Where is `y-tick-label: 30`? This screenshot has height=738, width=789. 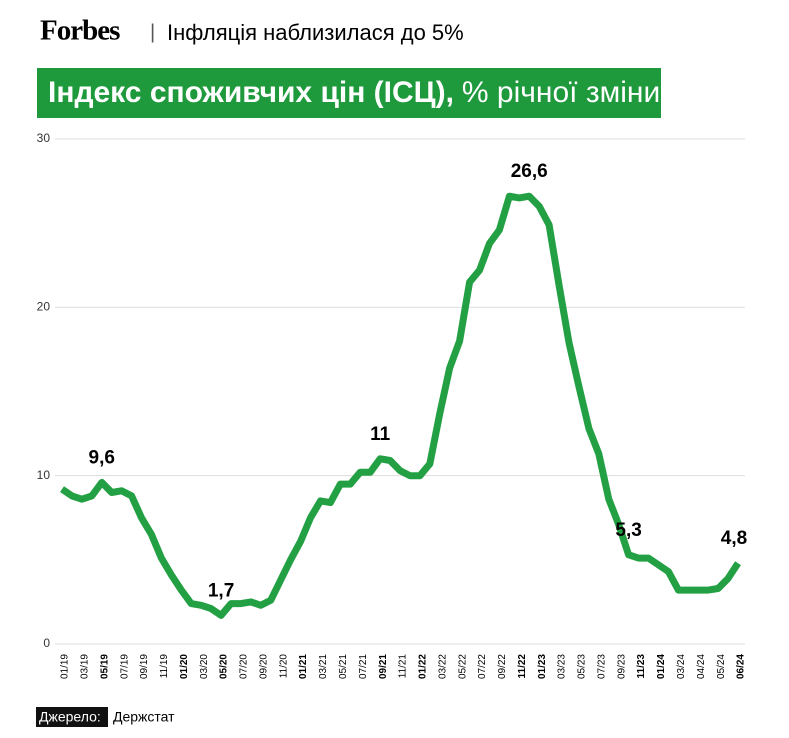 y-tick-label: 30 is located at coordinates (44, 138).